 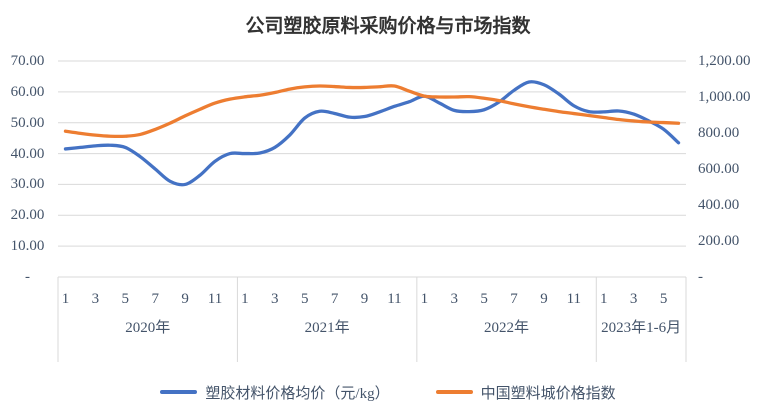 I want to click on series-line-price-index, so click(x=372, y=111).